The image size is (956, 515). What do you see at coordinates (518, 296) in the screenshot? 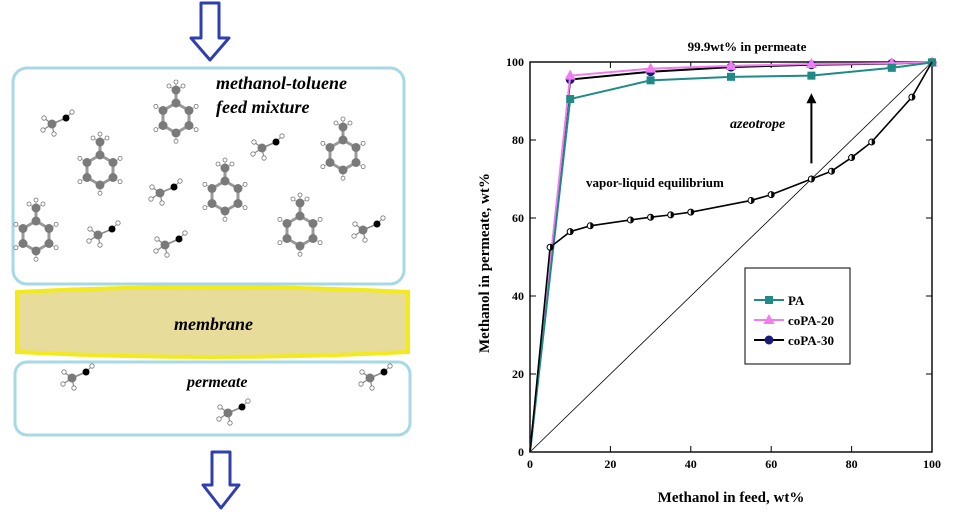
I see `y-tick-label: 40` at bounding box center [518, 296].